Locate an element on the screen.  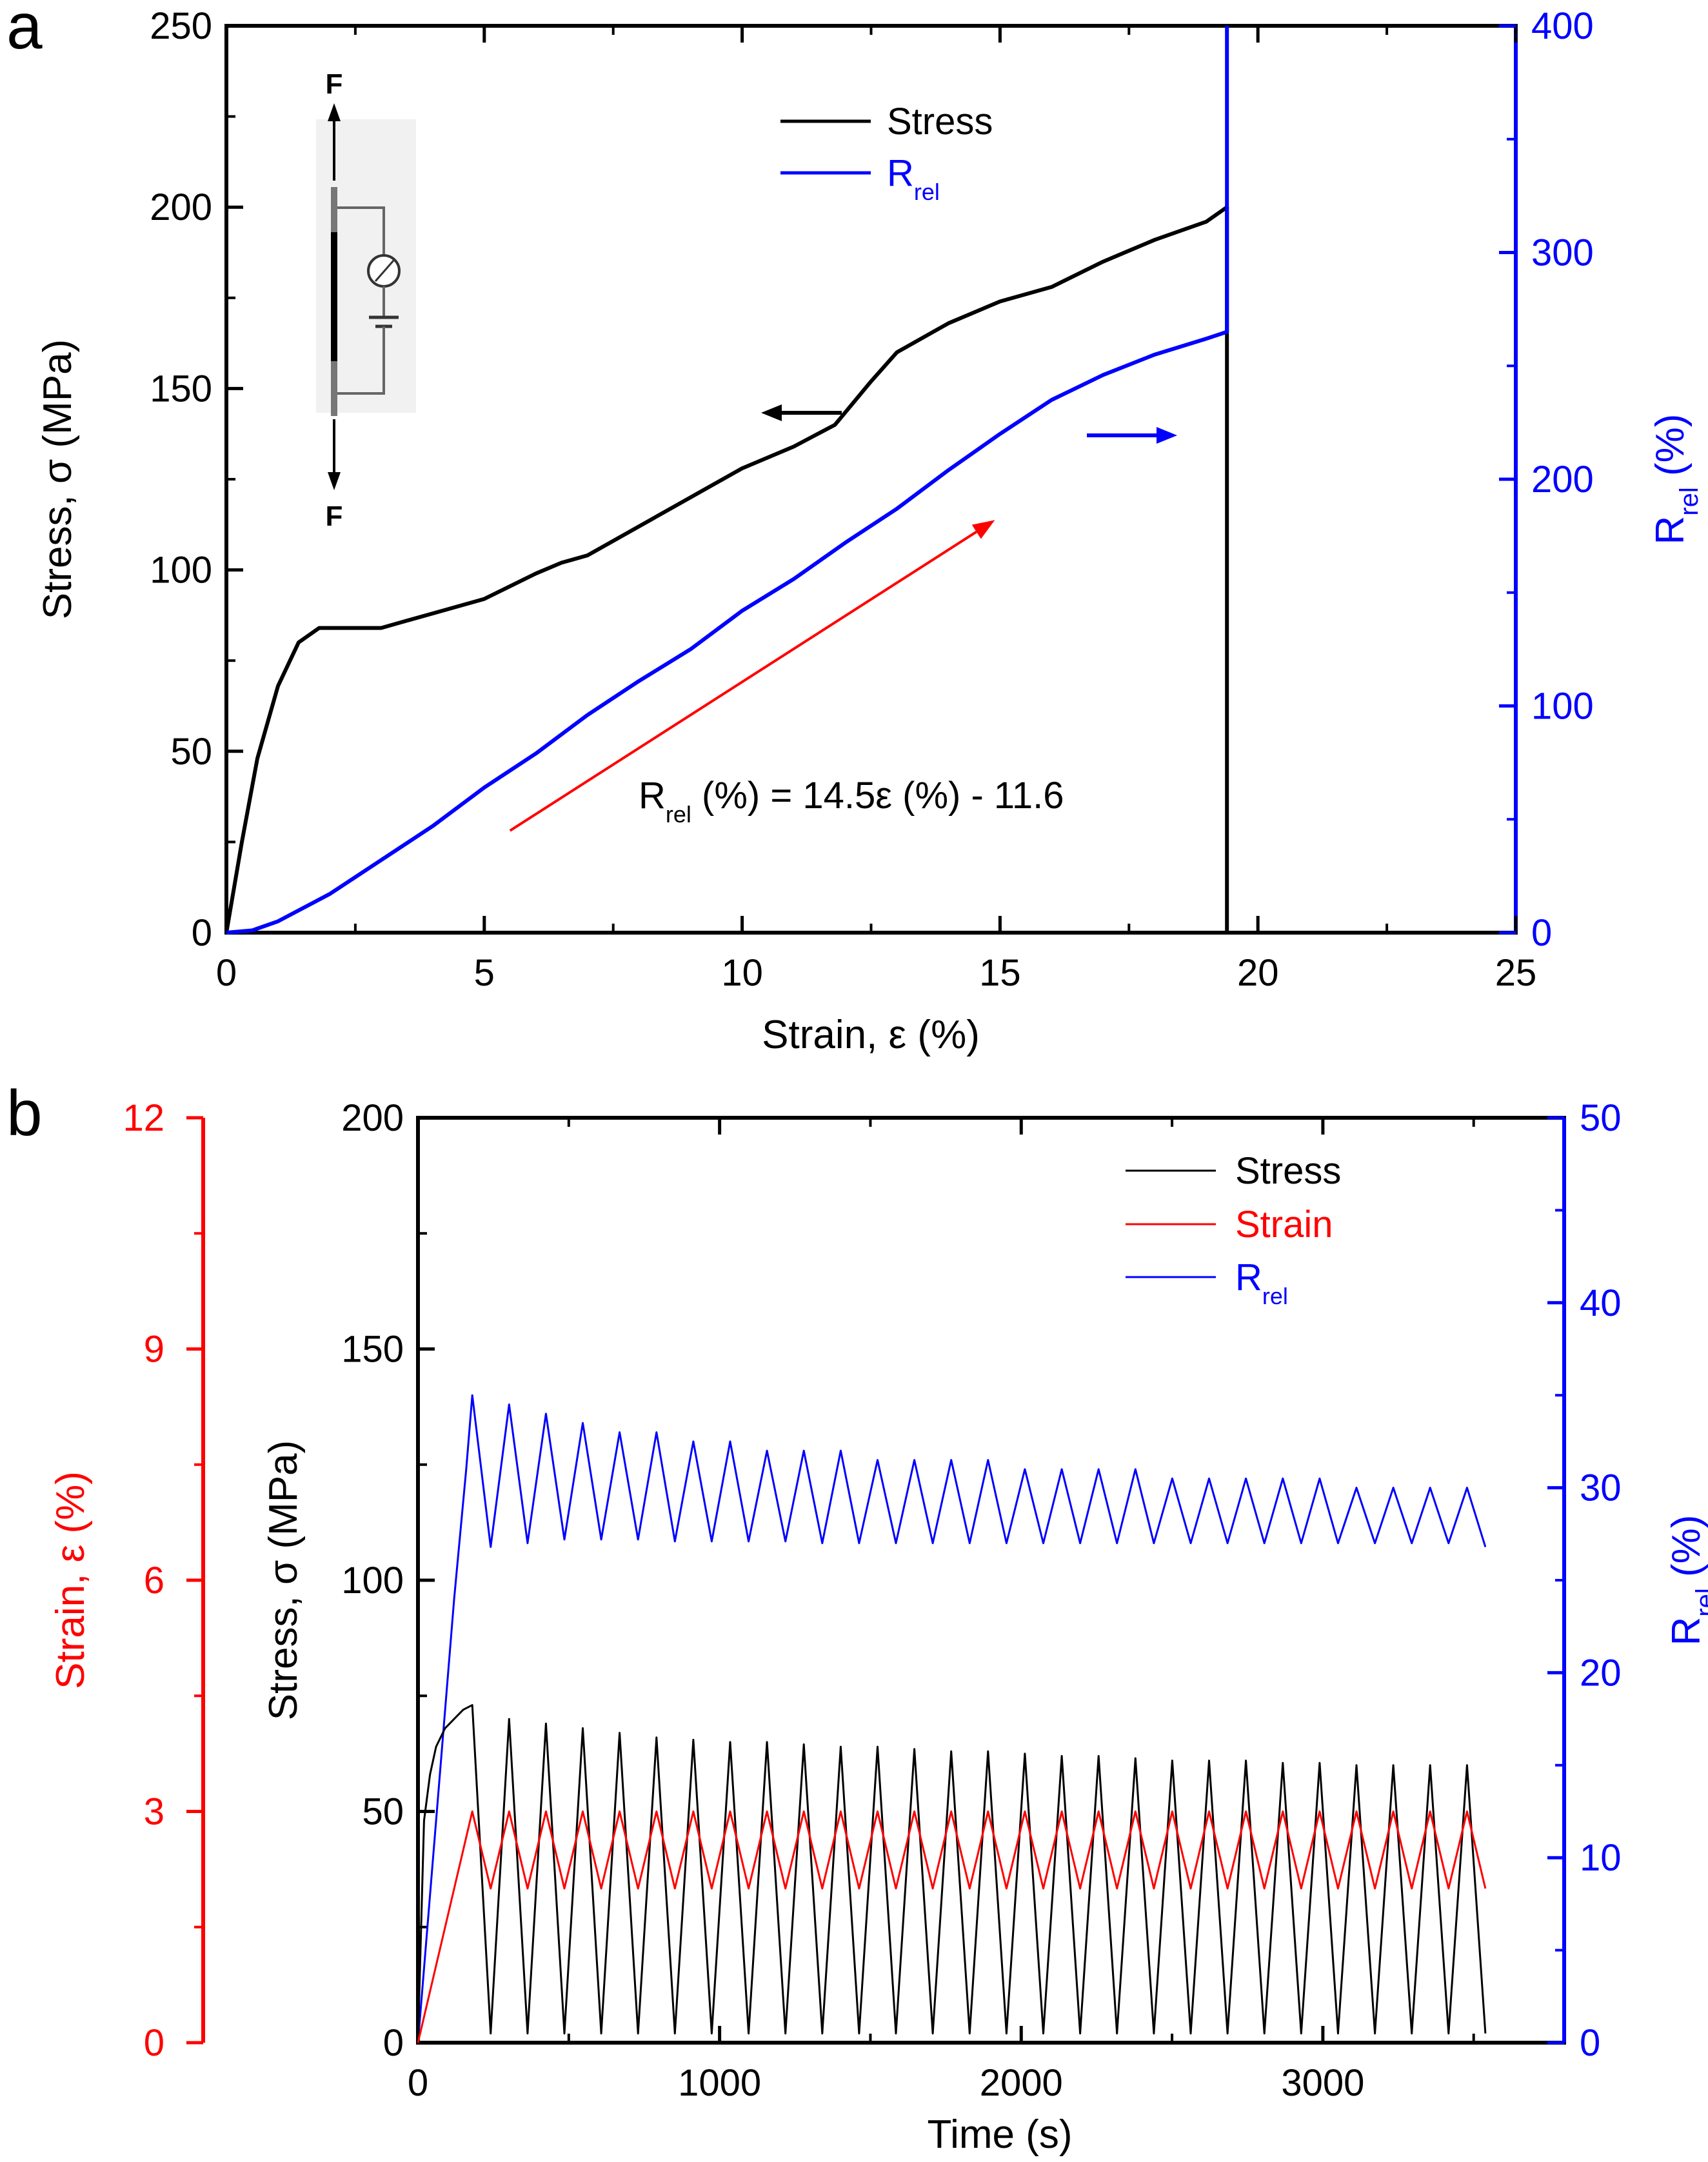
force-label-top: F is located at coordinates (334, 84).